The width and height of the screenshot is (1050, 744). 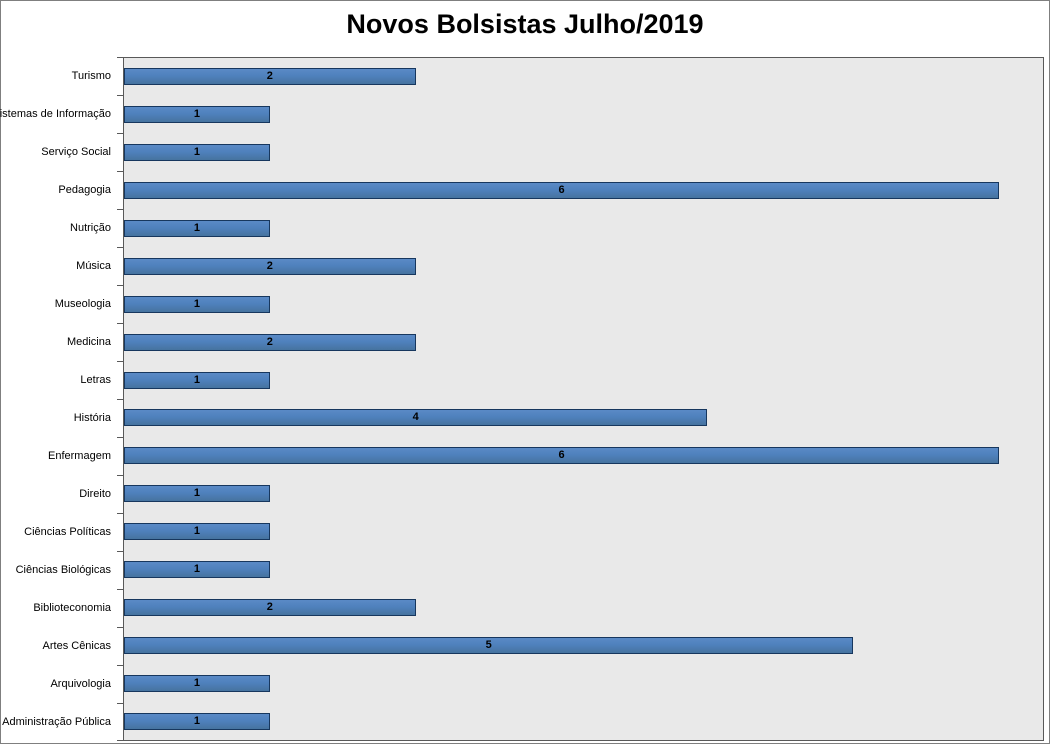 I want to click on category-label: Direito, so click(x=95, y=494).